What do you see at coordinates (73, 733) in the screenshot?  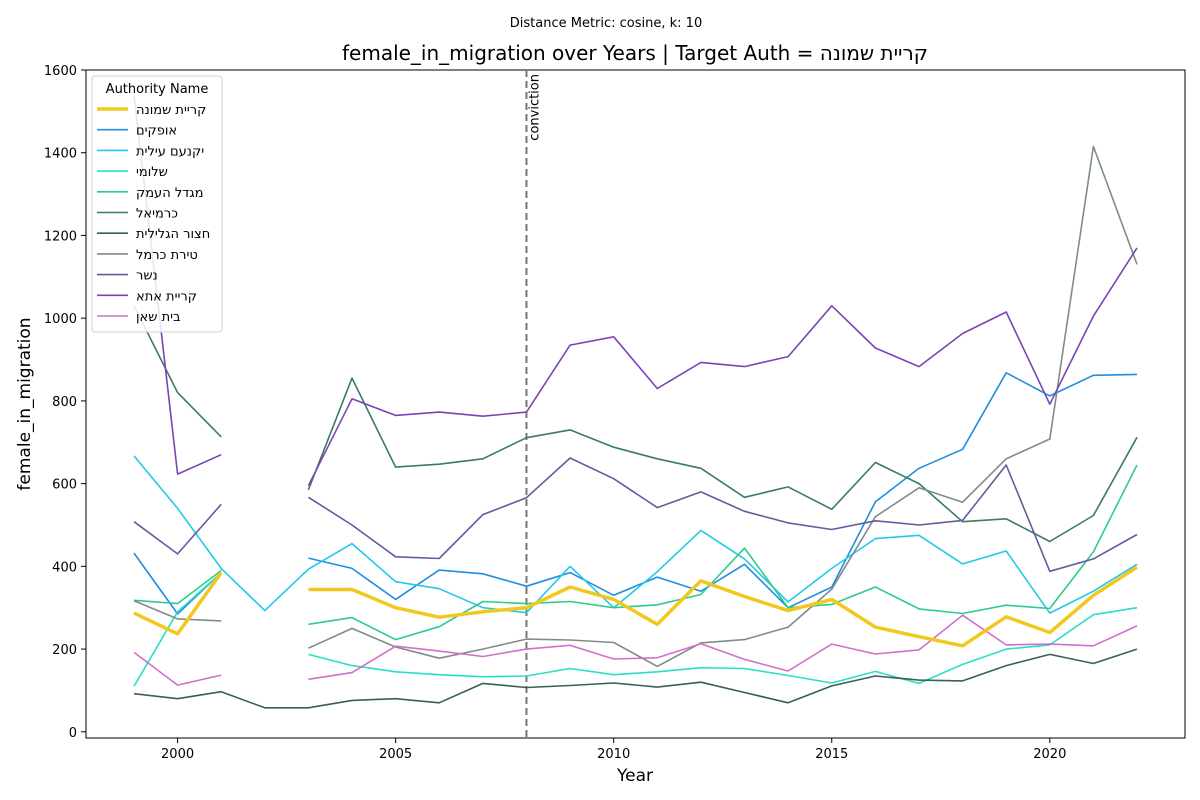 I see `y-tick-label: 0` at bounding box center [73, 733].